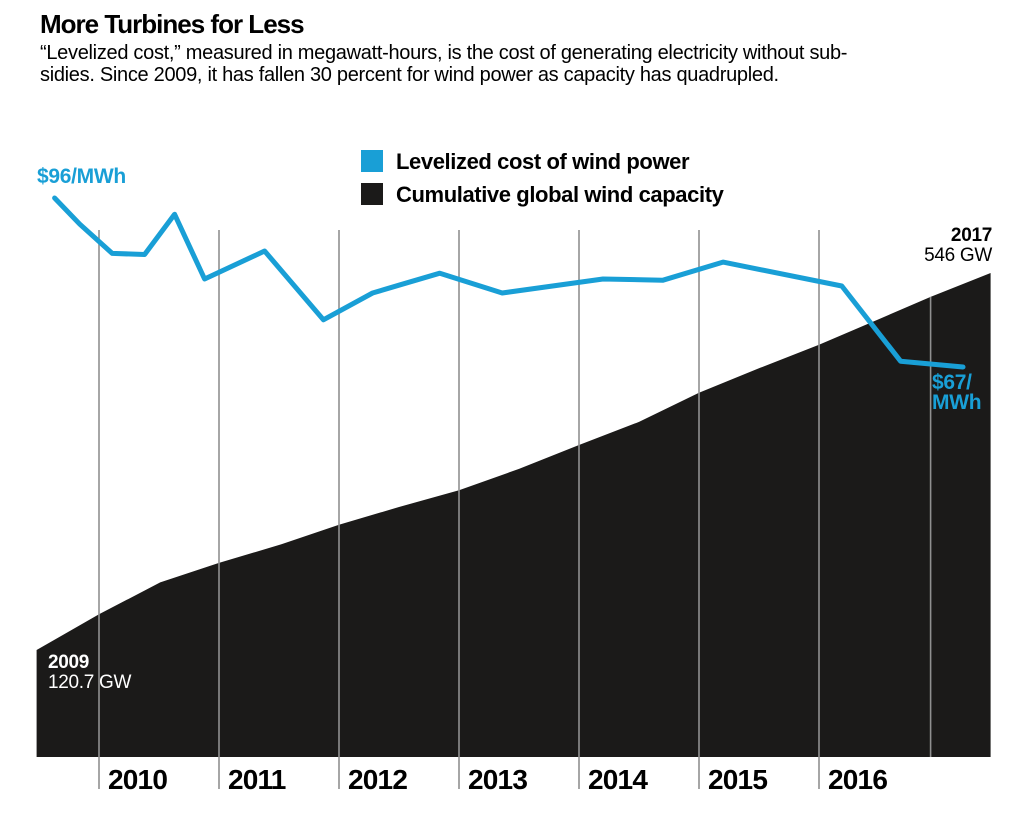 The height and width of the screenshot is (829, 1024). What do you see at coordinates (618, 779) in the screenshot?
I see `year-tick-label-2014: 2014` at bounding box center [618, 779].